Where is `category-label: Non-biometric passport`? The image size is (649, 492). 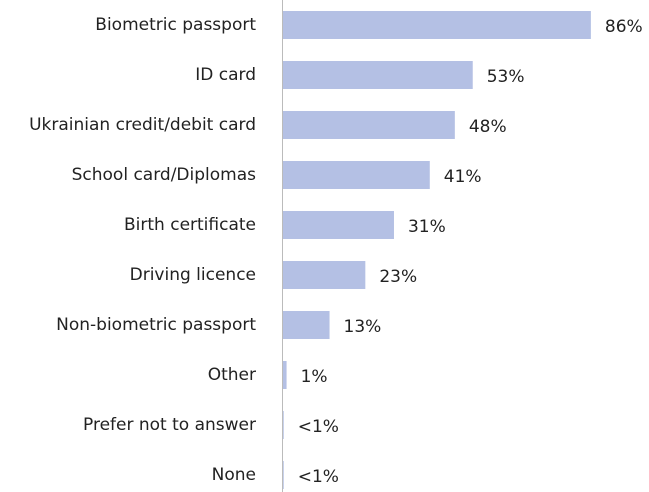
category-label: Non-biometric passport is located at coordinates (156, 325).